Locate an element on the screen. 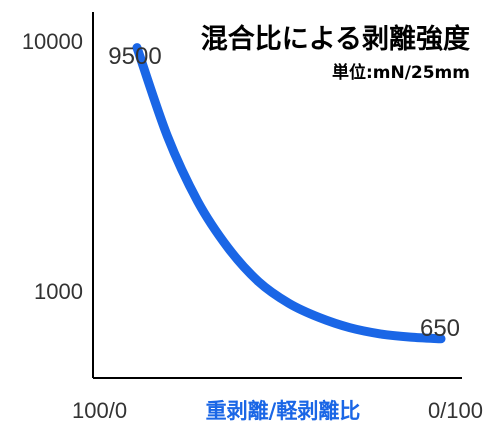  x-axis-label: 重剥離/軽剥離比 is located at coordinates (283, 411).